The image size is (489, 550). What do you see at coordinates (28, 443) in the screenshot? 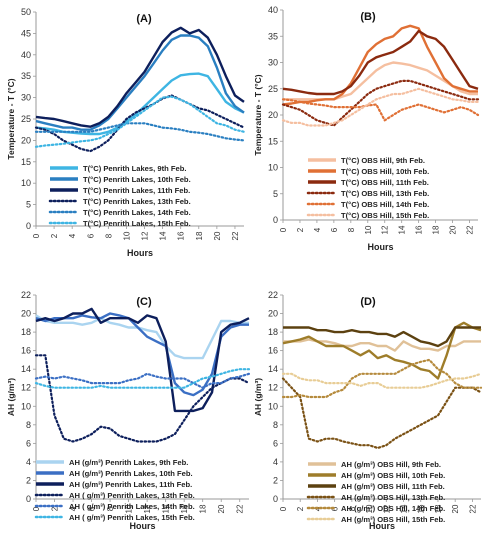
I see `y-tick-label: 6` at bounding box center [28, 443].